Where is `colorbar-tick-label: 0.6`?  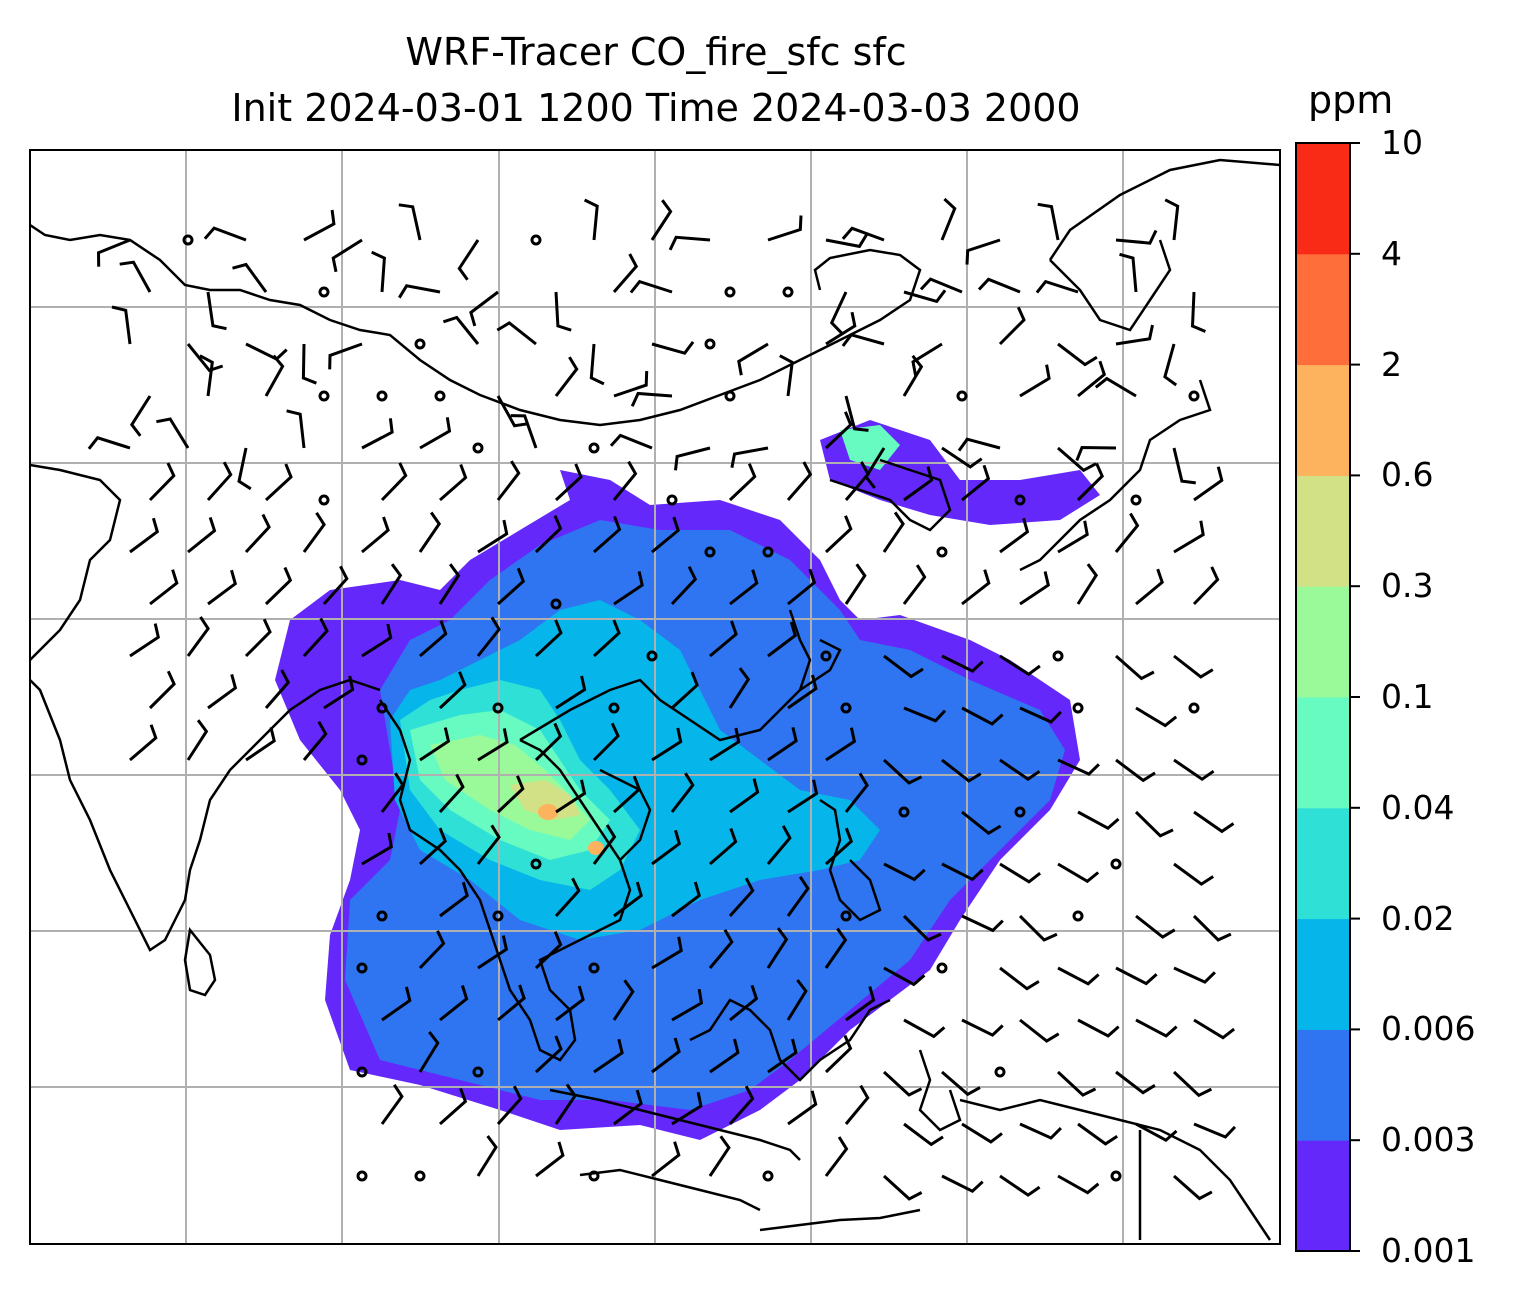
colorbar-tick-label: 0.6 is located at coordinates (1407, 475).